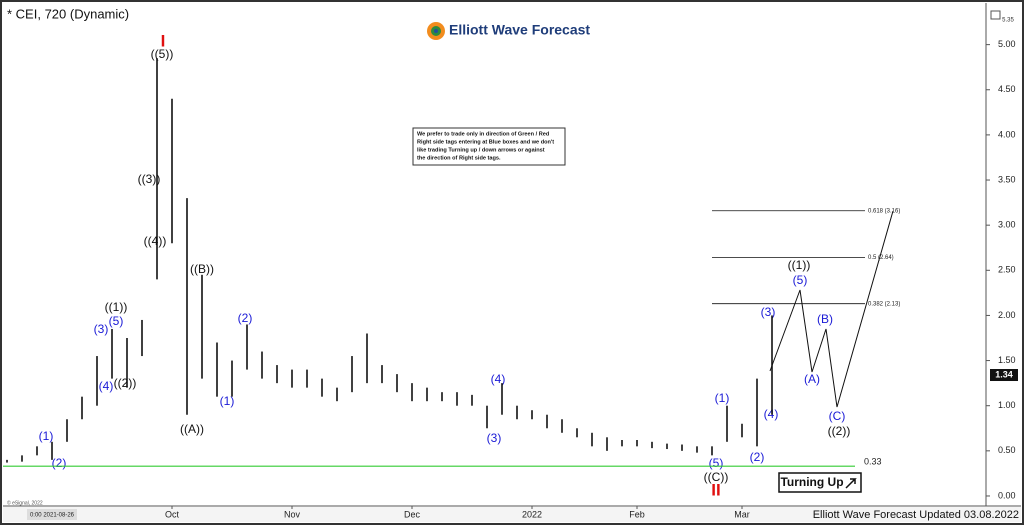 This screenshot has height=525, width=1024. What do you see at coordinates (532, 514) in the screenshot?
I see `x-tick-label: 2022` at bounding box center [532, 514].